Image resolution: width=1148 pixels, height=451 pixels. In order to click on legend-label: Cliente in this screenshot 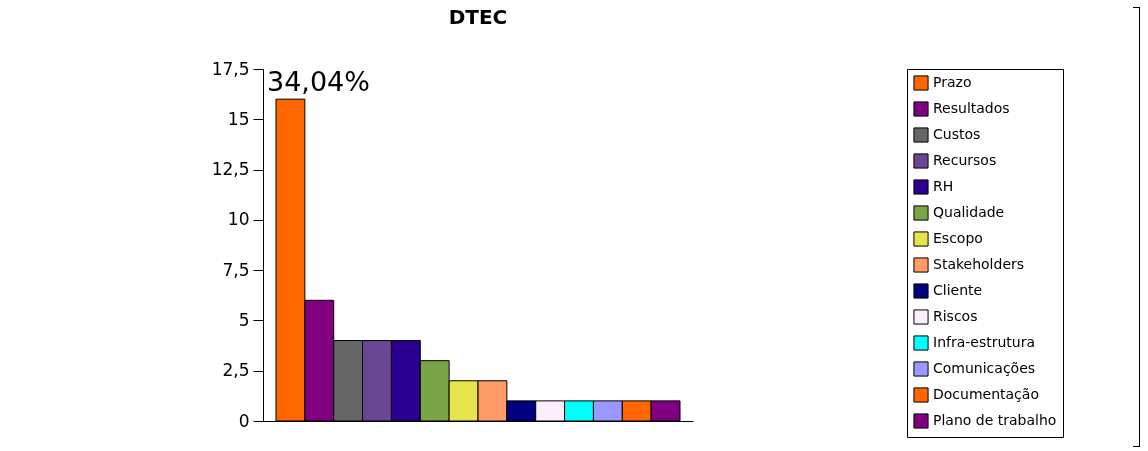, I will do `click(958, 290)`.